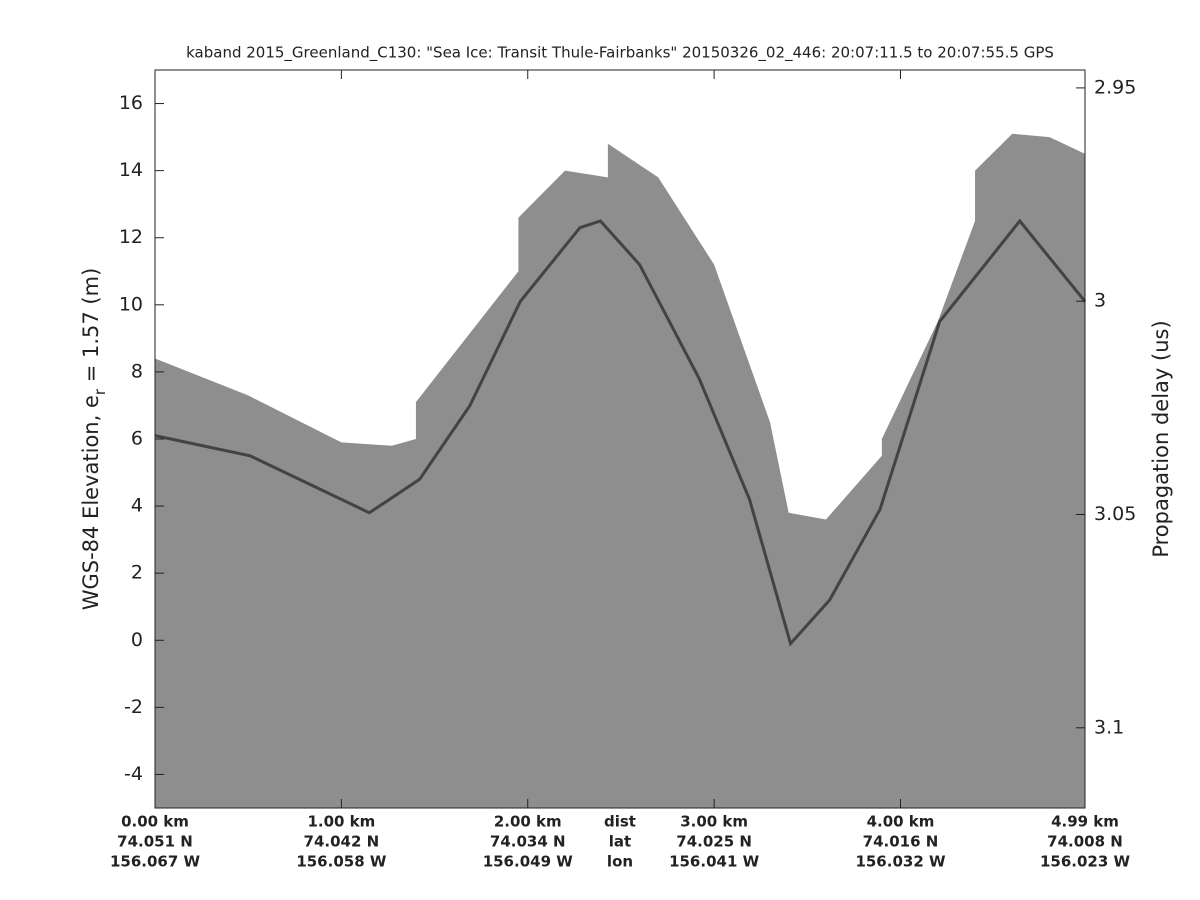 This screenshot has height=900, width=1200. Describe the element at coordinates (341, 822) in the screenshot. I see `x-tick-label: 1.00 km` at that location.